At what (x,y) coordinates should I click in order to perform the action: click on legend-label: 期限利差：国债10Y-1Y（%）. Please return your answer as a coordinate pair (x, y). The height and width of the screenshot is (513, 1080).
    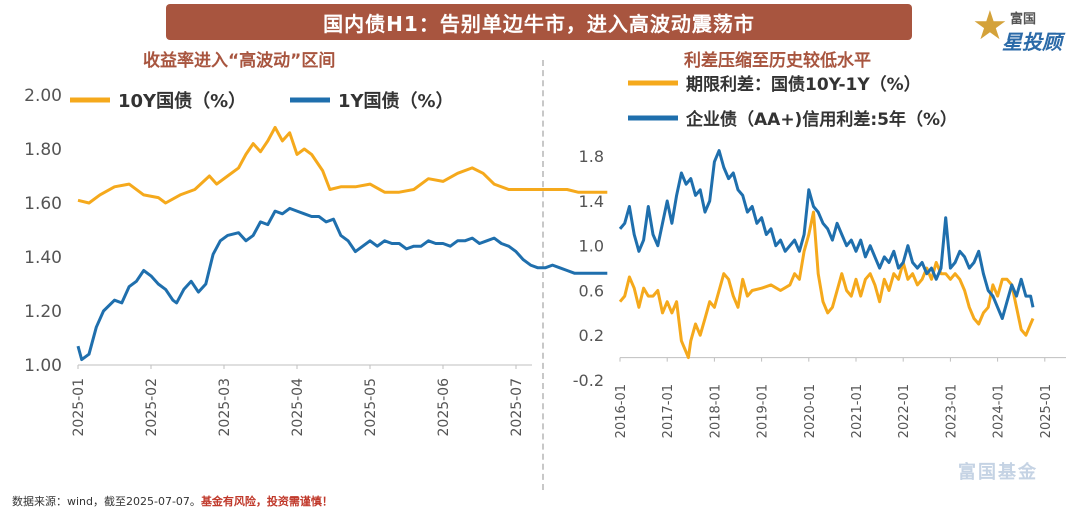
    Looking at the image, I should click on (803, 84).